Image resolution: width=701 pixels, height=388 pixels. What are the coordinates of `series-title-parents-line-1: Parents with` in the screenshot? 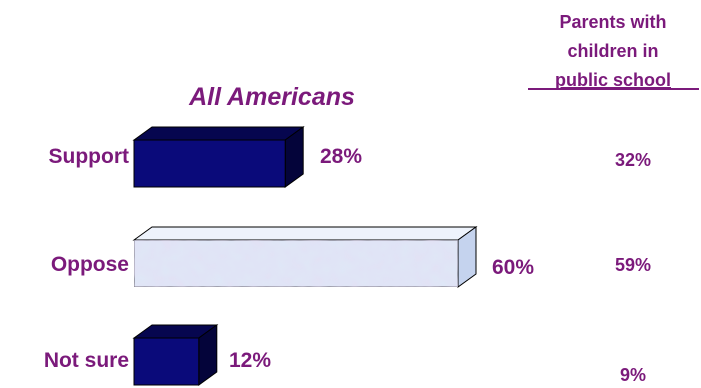 It's located at (612, 22).